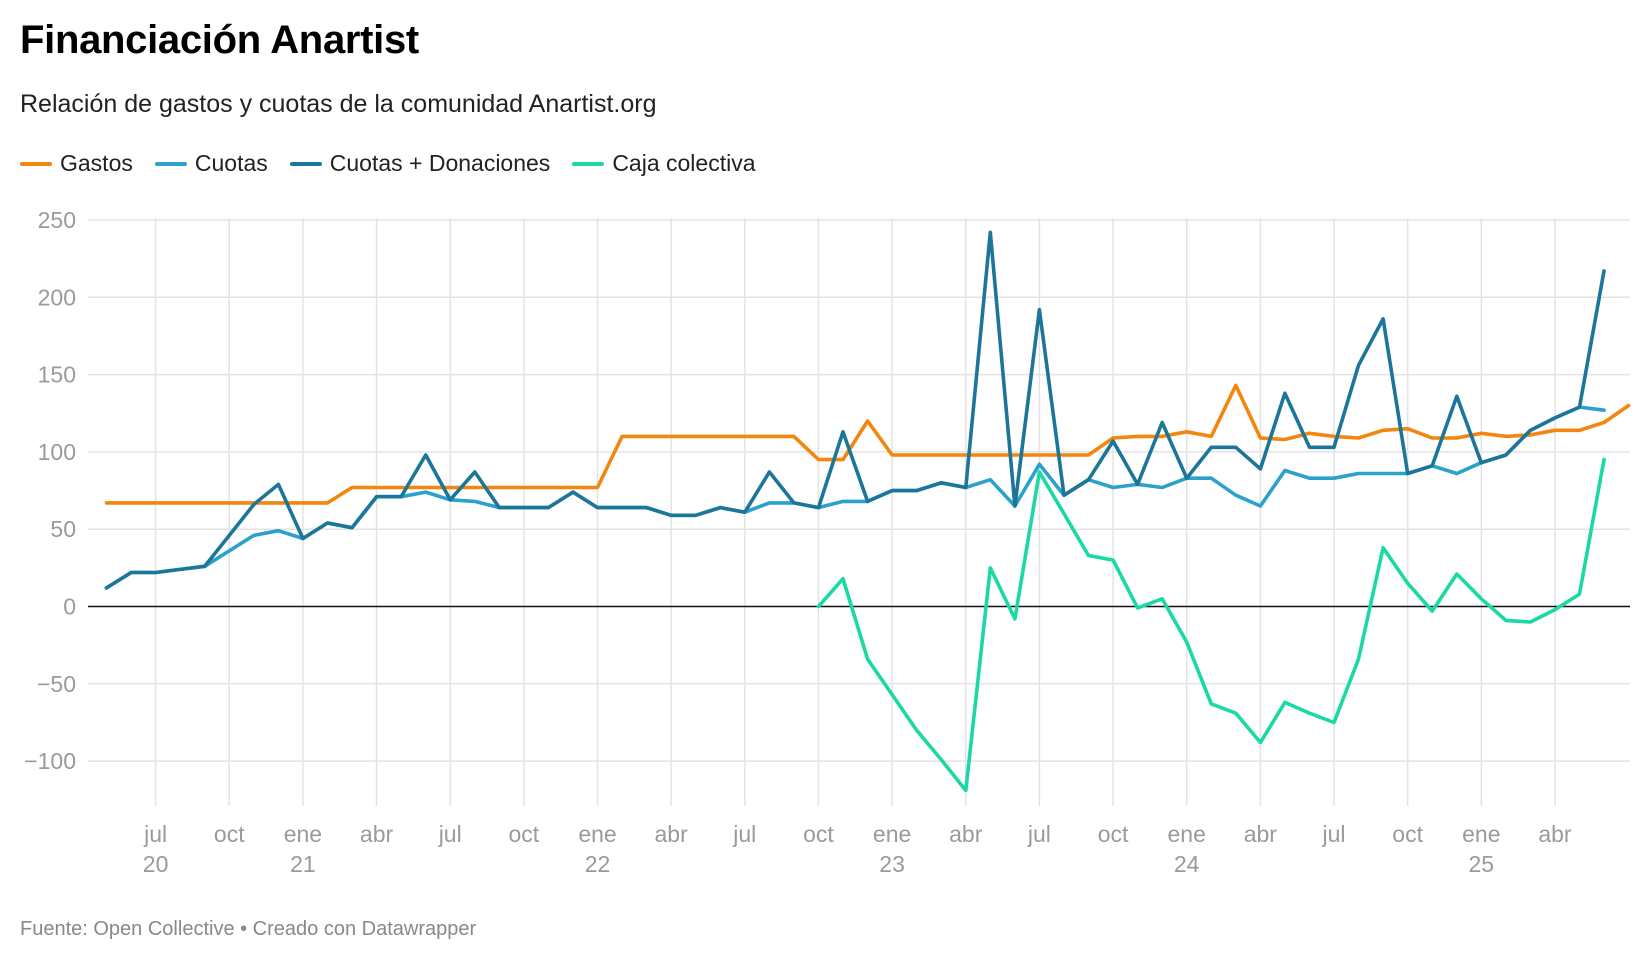 This screenshot has height=960, width=1640. I want to click on series-line-gastos, so click(867, 444).